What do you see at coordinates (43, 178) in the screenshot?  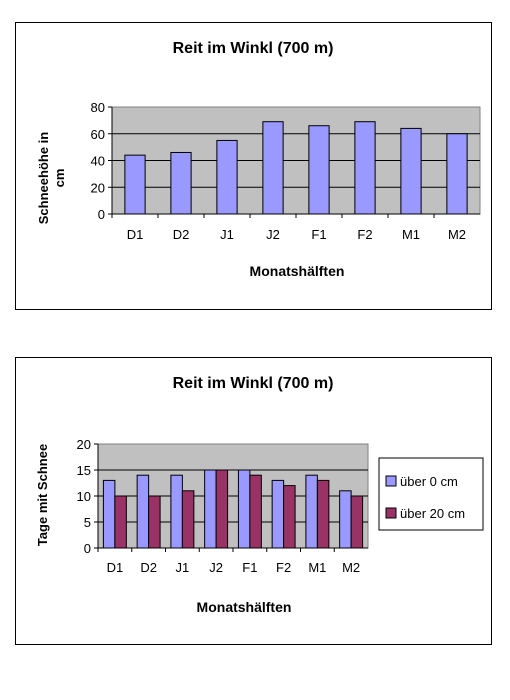 I see `y-axis-label-line1: Schneehöhe in` at bounding box center [43, 178].